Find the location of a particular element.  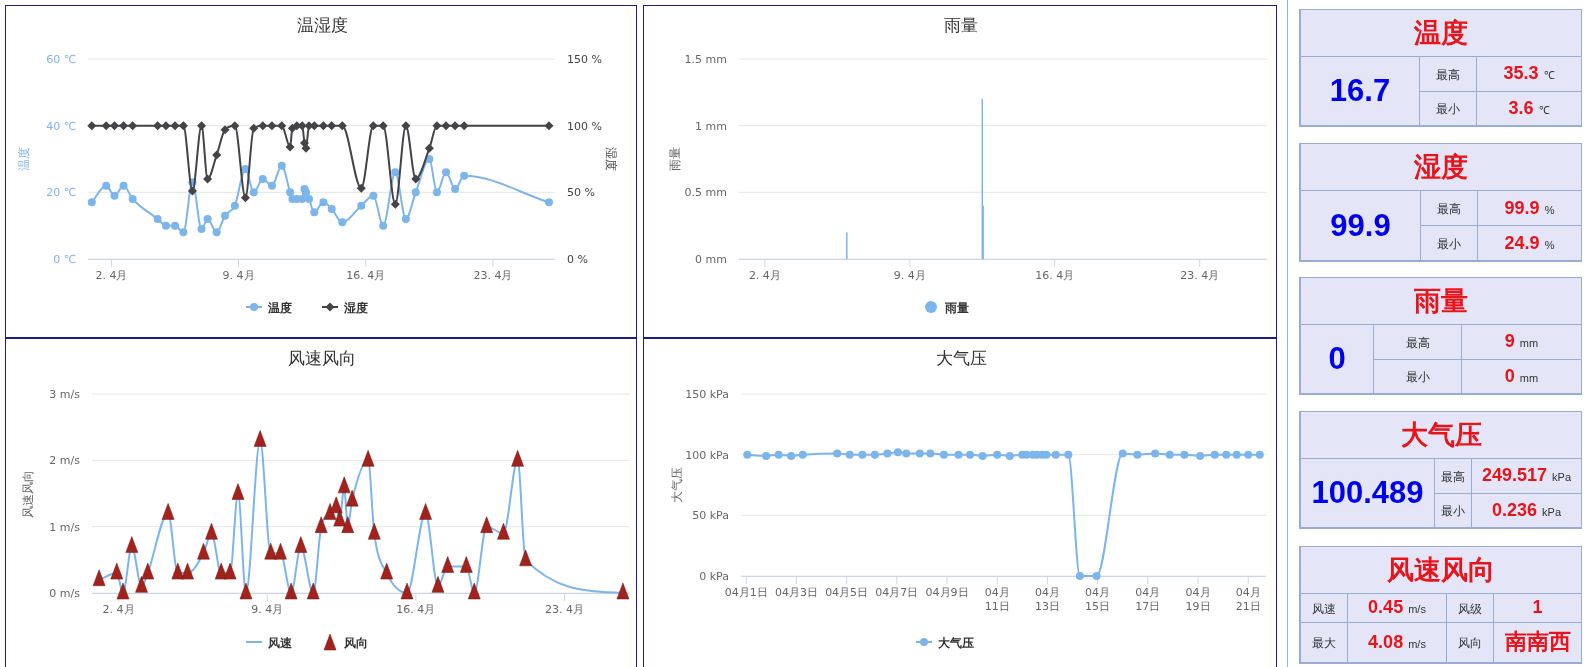

text: 249.517 is located at coordinates (1514, 475).